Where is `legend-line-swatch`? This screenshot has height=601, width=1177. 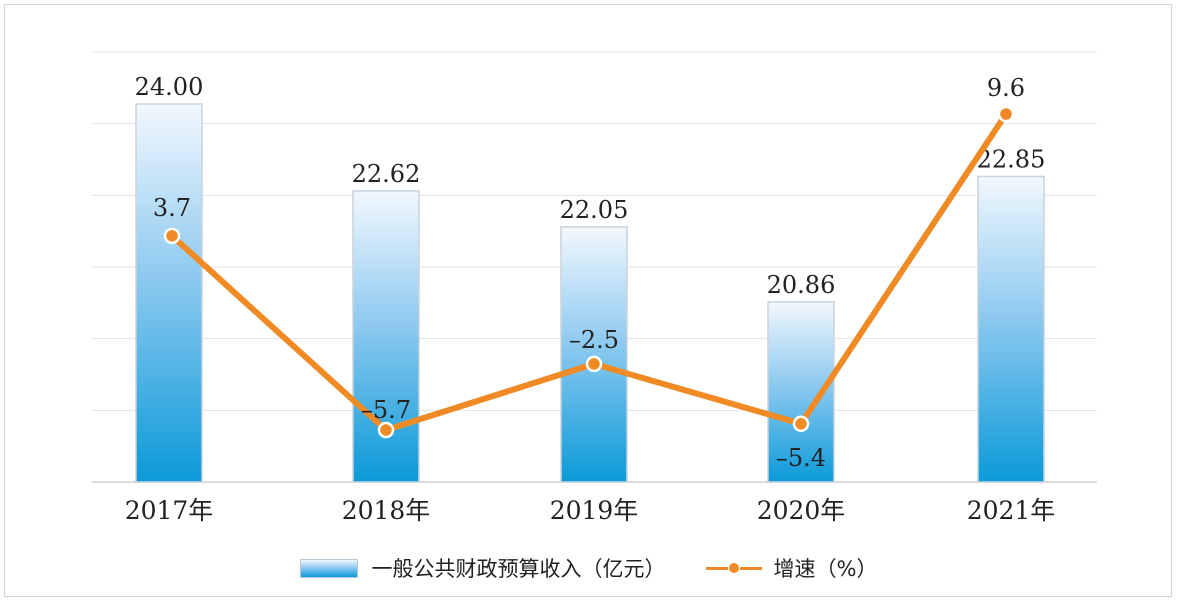 legend-line-swatch is located at coordinates (733, 568).